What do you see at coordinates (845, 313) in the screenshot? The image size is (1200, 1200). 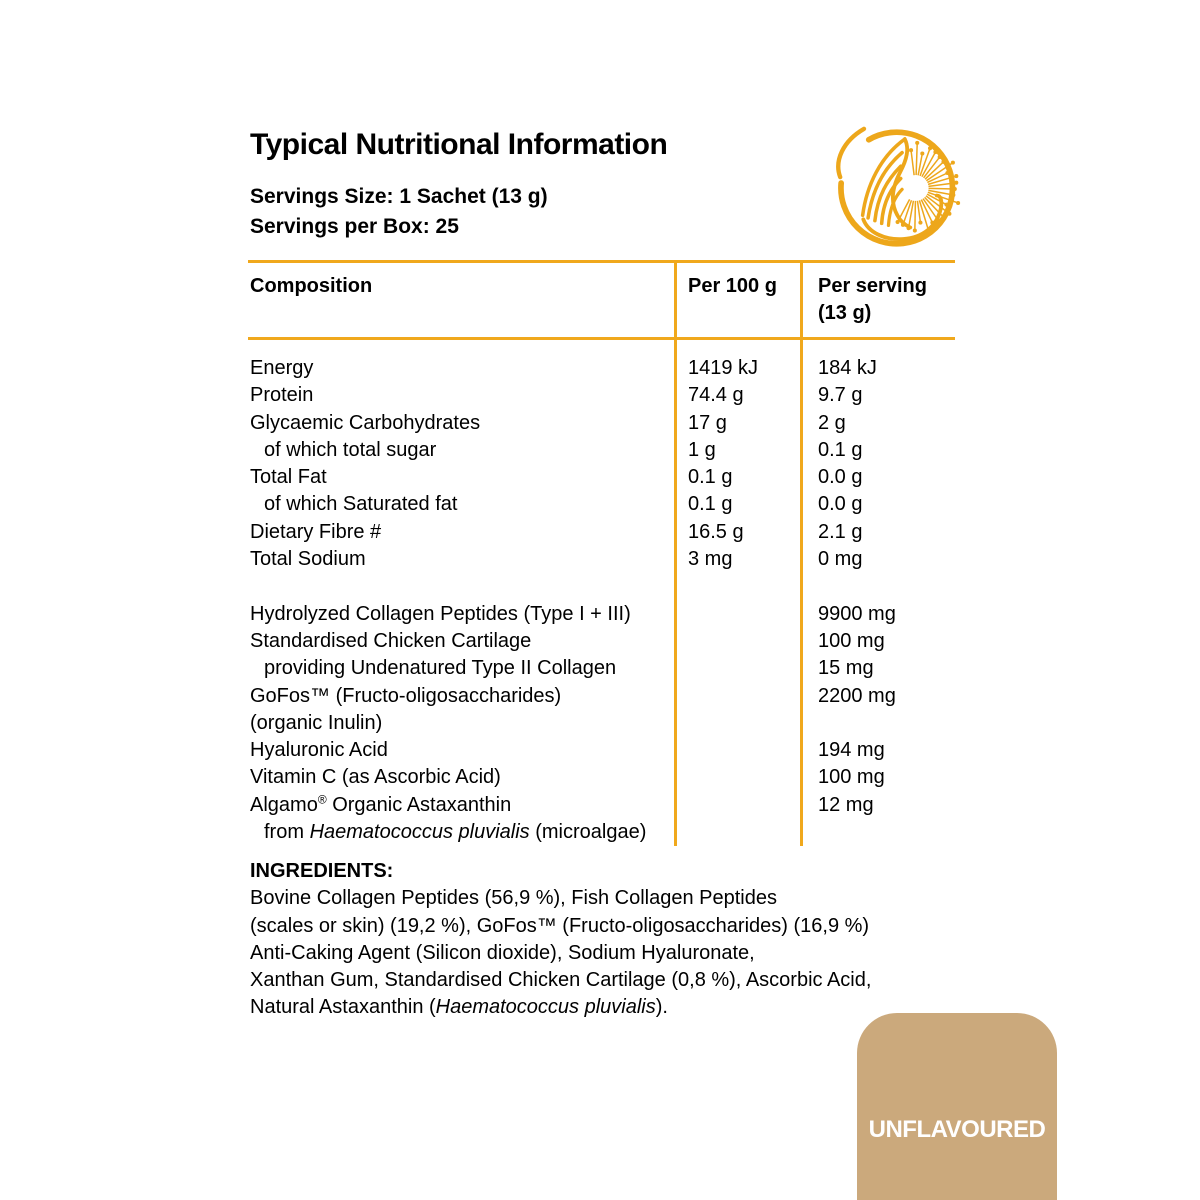 I see `column-header-per-serving-line2: (13 g)` at bounding box center [845, 313].